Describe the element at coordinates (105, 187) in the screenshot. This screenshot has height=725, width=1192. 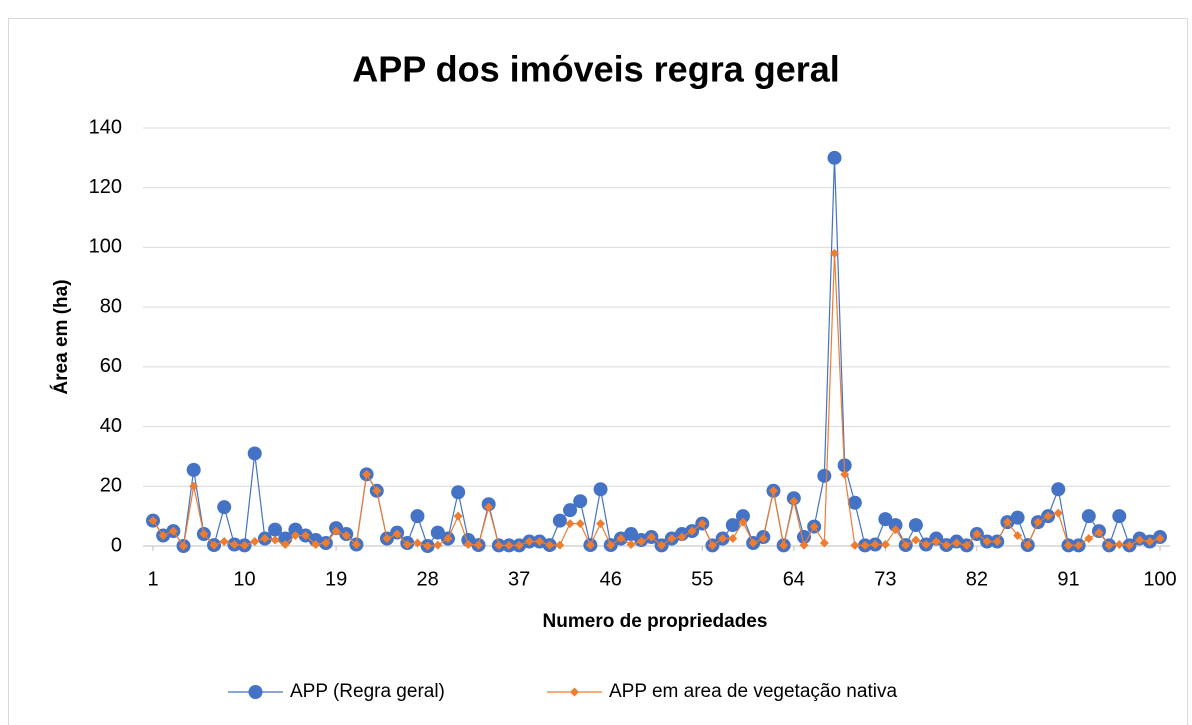
I see `y-tick-label: 120` at that location.